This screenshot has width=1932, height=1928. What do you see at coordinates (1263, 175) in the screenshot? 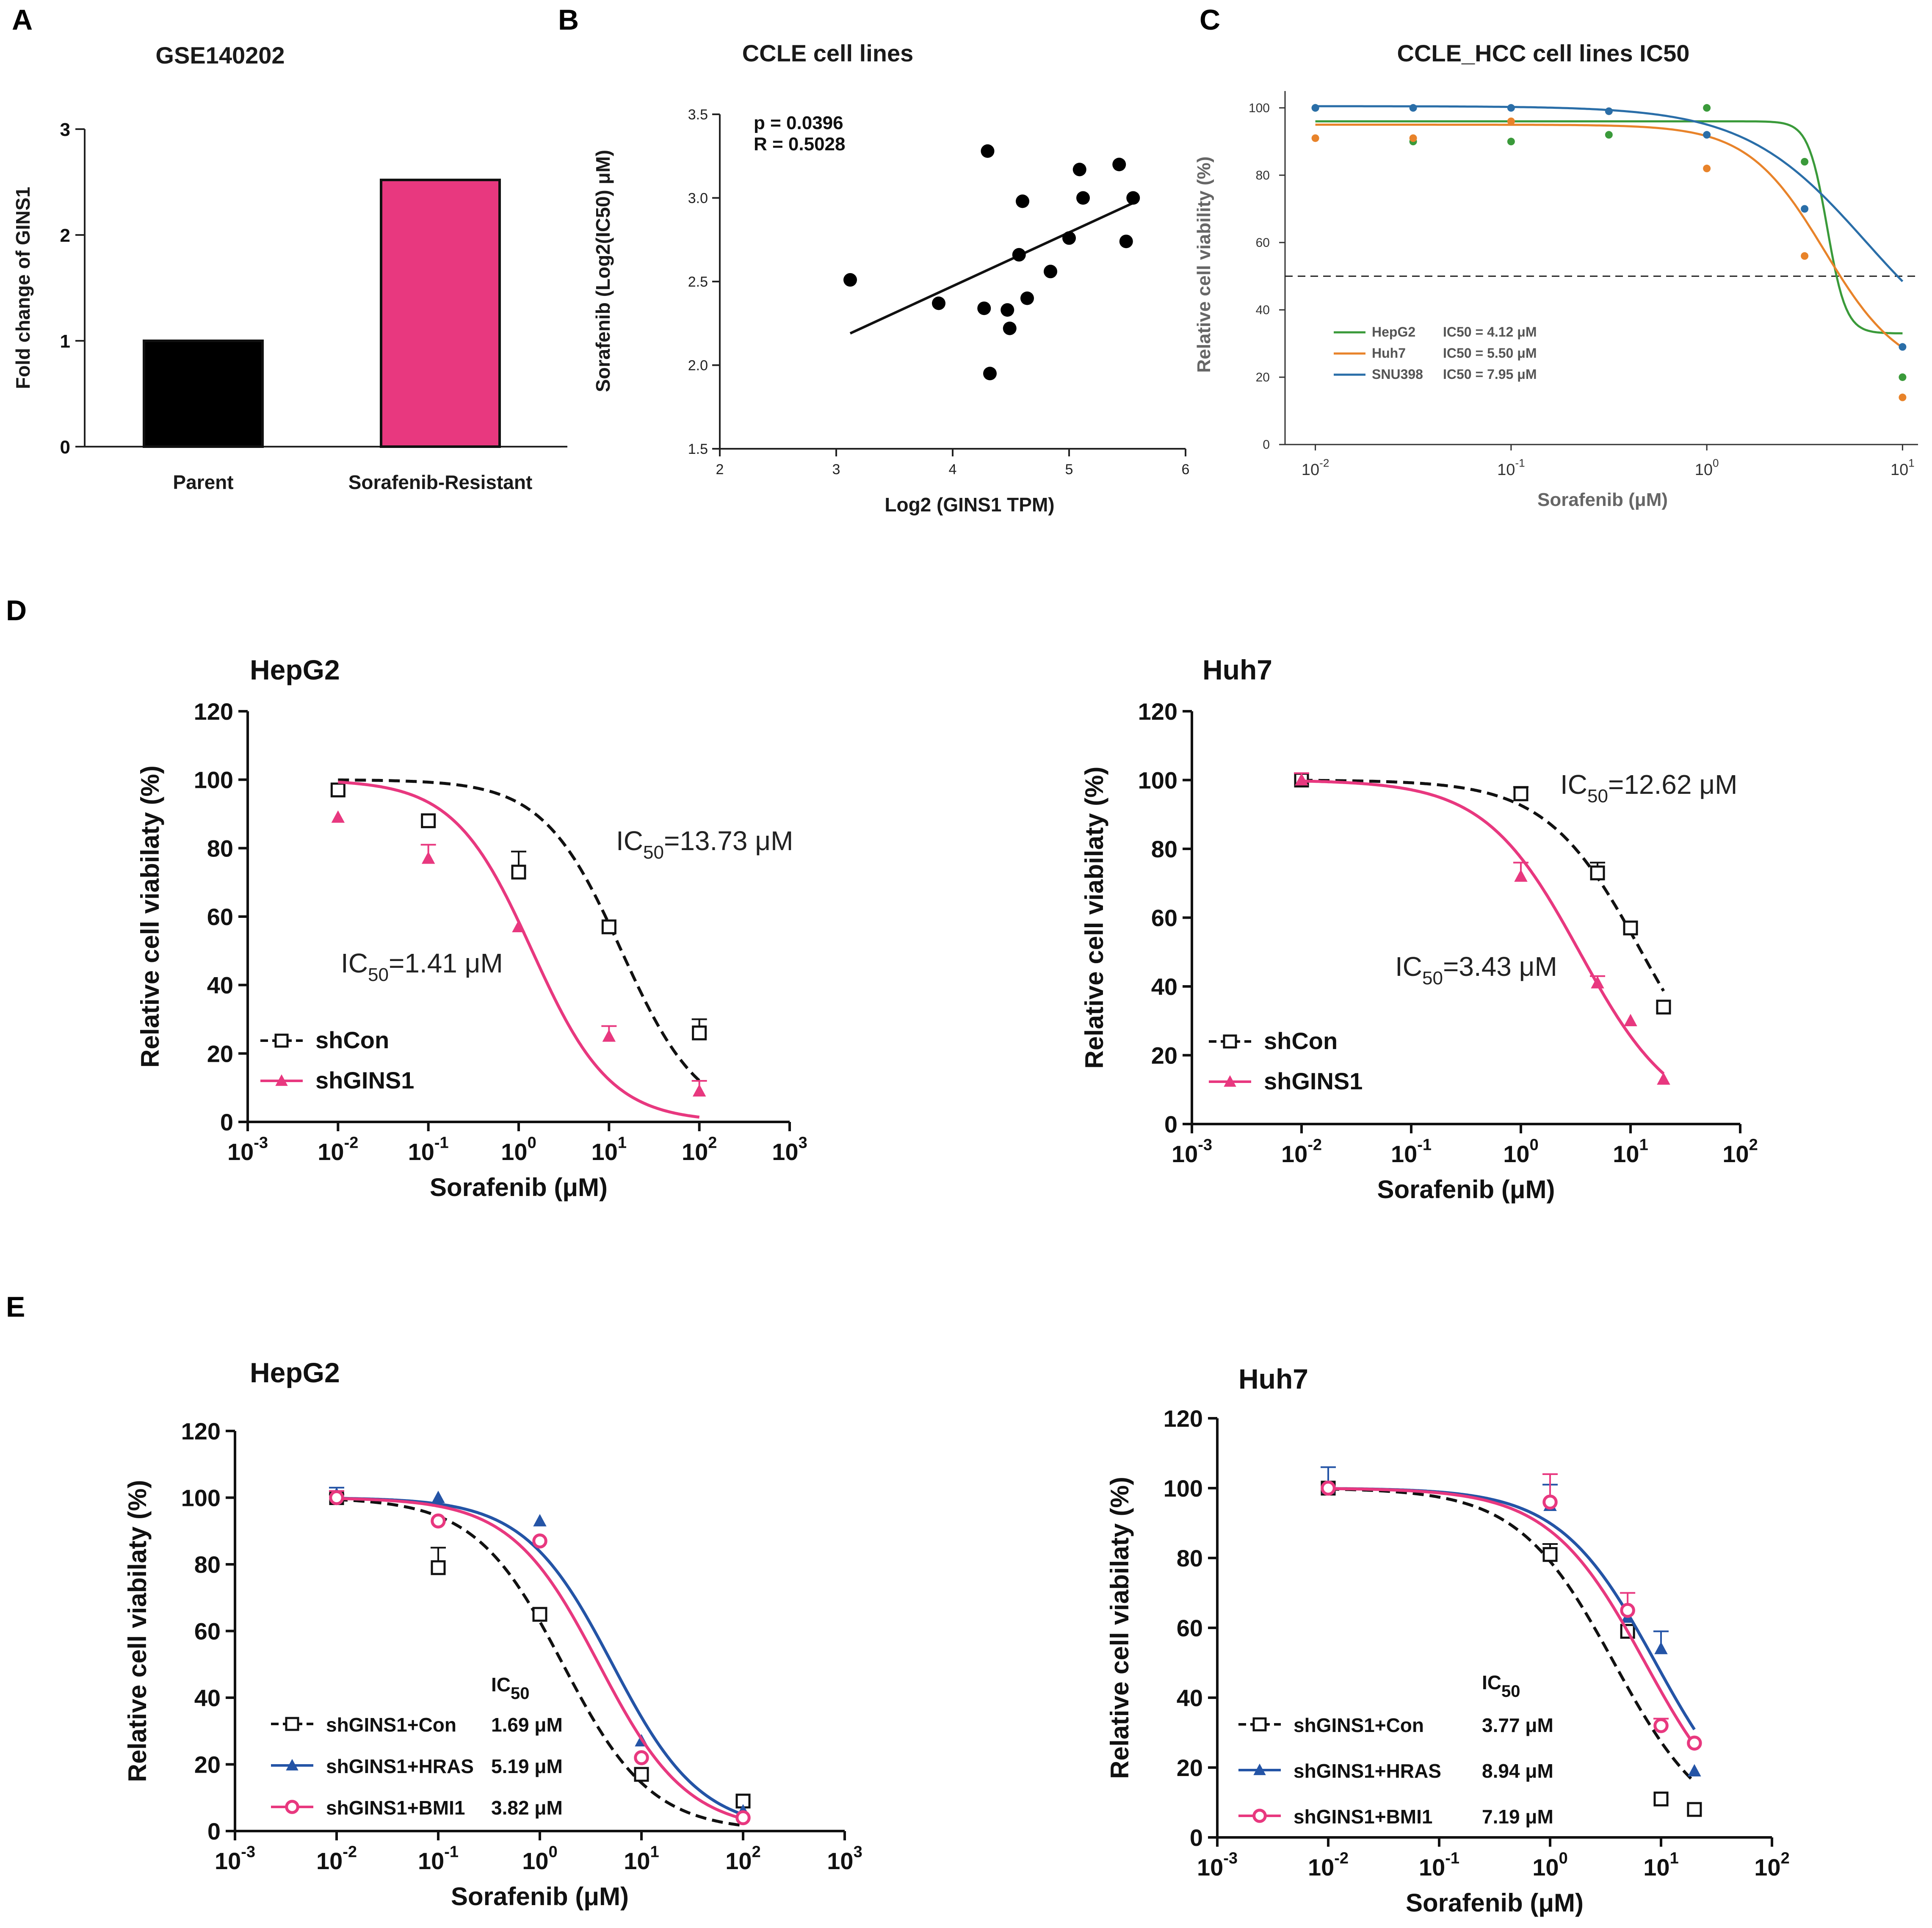
I see `panel-c-ytick-label: 80` at bounding box center [1263, 175].